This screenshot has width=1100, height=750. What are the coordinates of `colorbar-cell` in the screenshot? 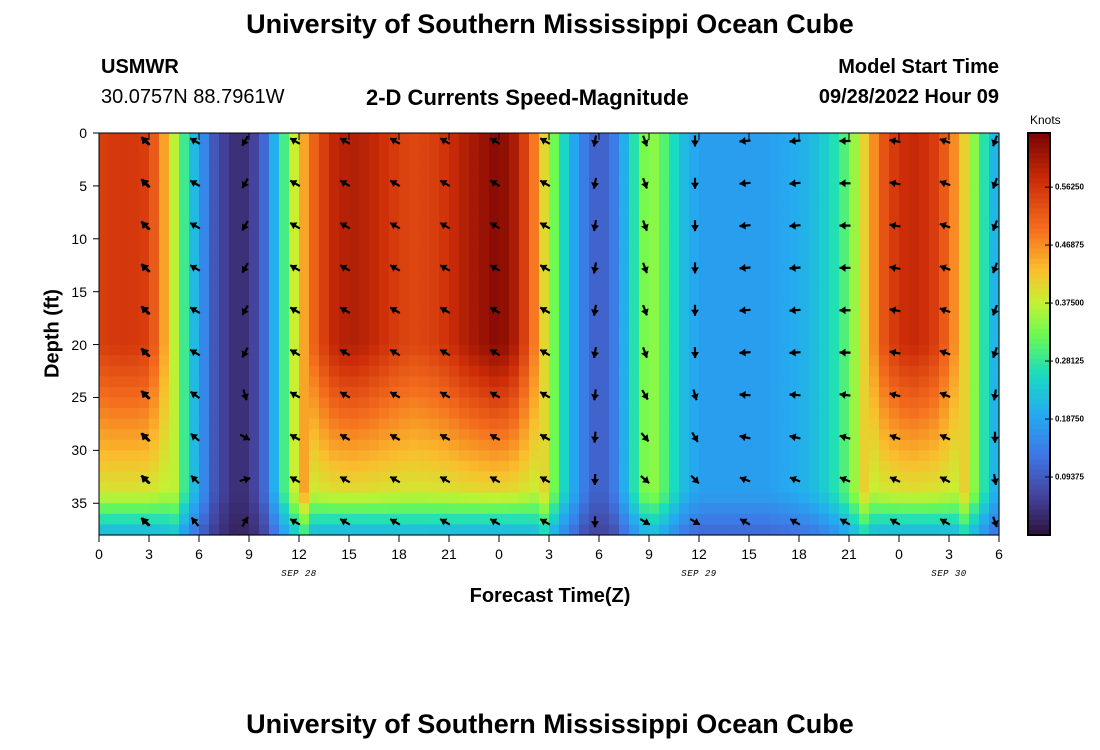 It's located at (1039, 211).